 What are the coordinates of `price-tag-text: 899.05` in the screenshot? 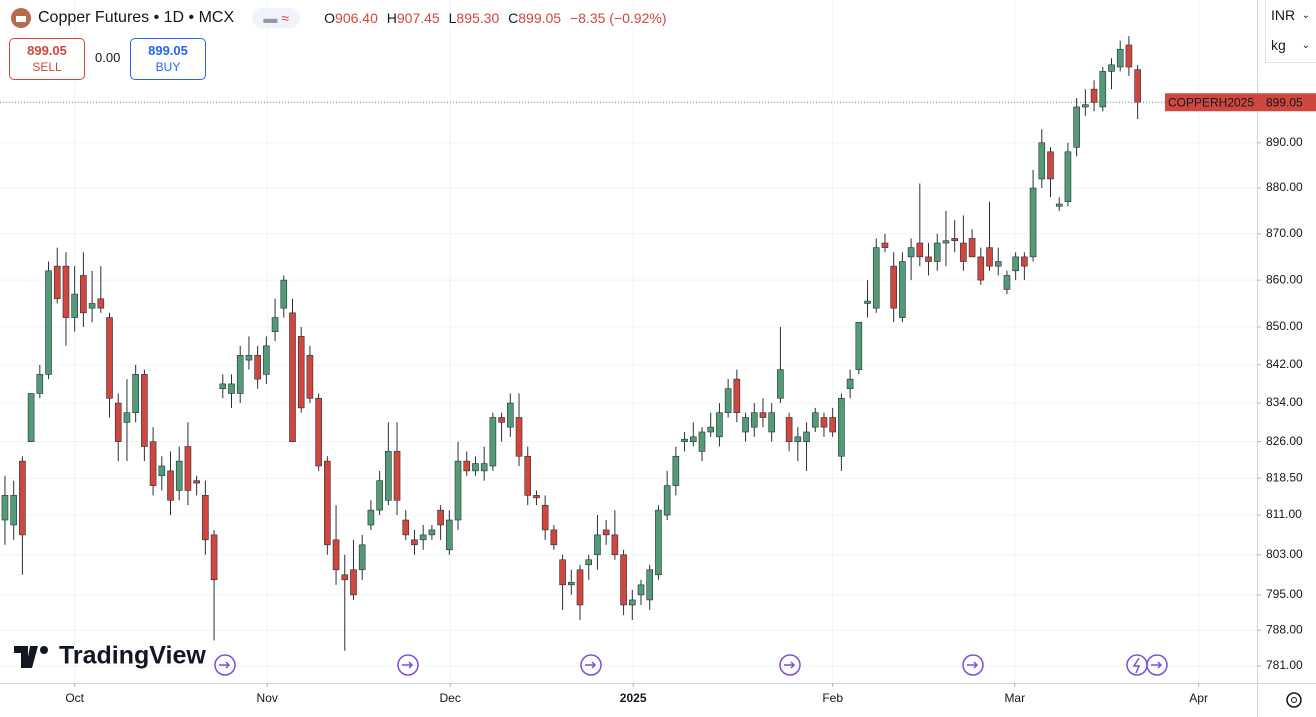 It's located at (1284, 102).